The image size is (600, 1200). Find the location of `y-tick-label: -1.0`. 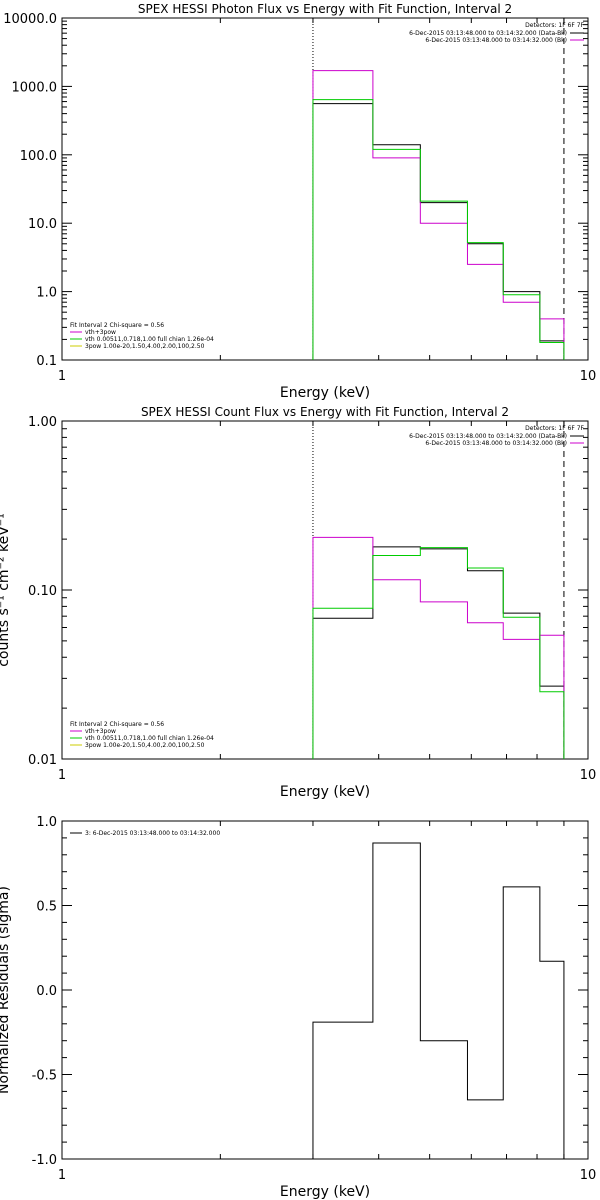

y-tick-label: -1.0 is located at coordinates (44, 1160).